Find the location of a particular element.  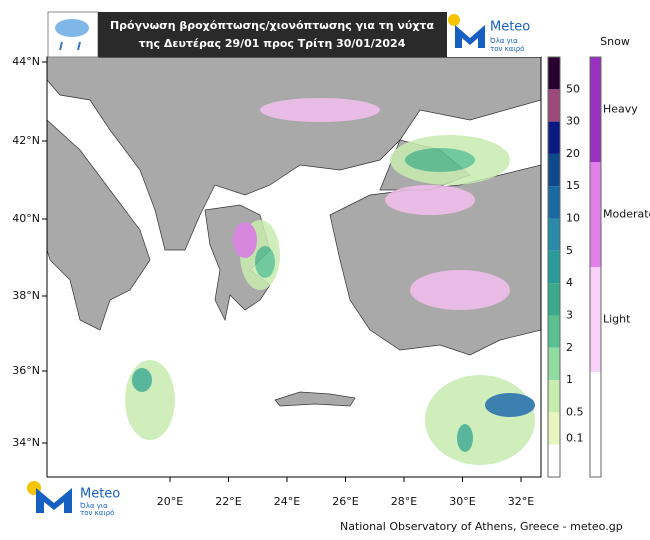

colorbar-label: 30 is located at coordinates (573, 121).